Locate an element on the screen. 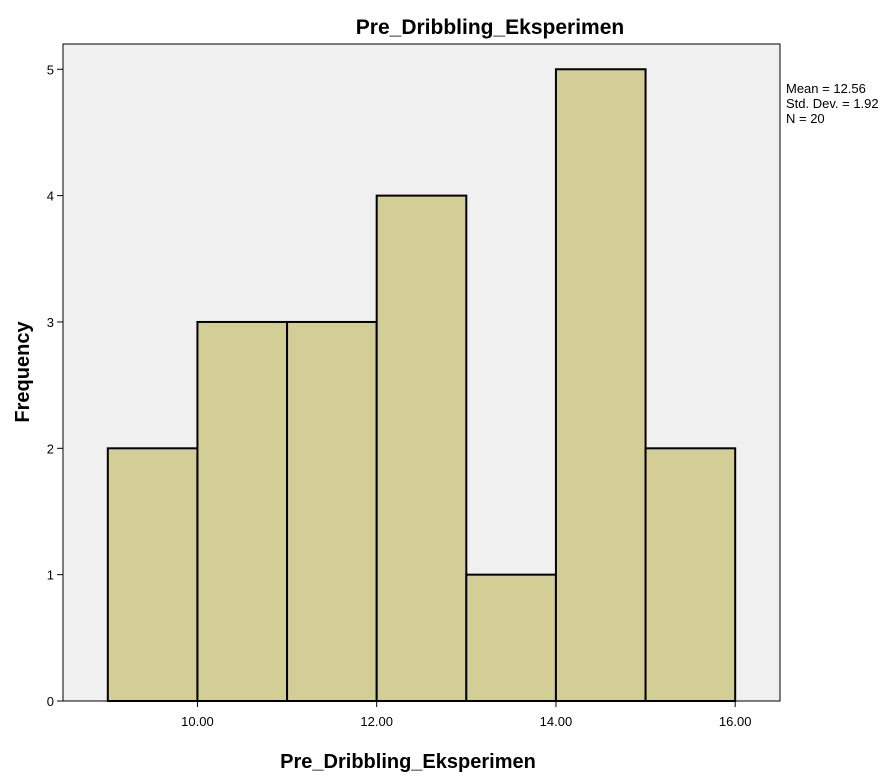 The image size is (883, 781). y-tick-label: 0 is located at coordinates (50, 701).